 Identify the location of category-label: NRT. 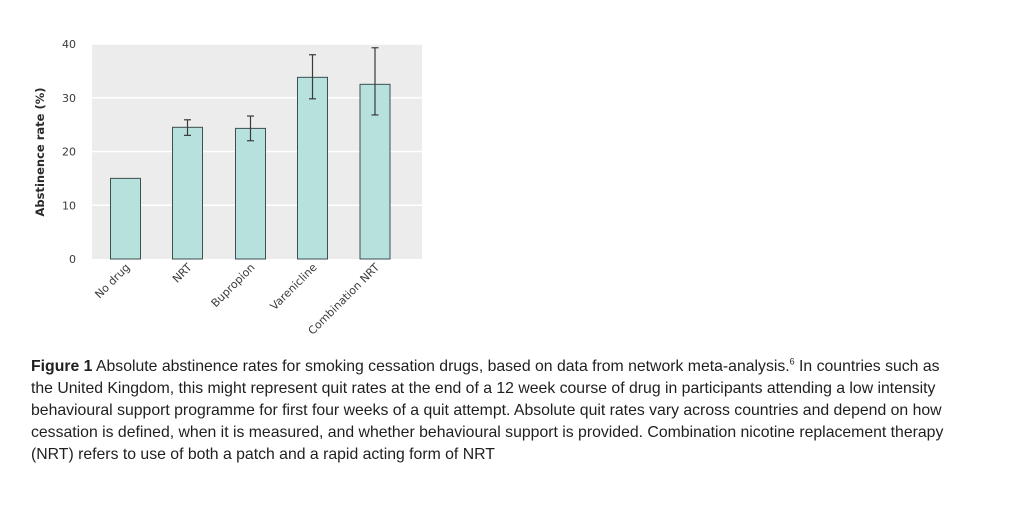
(182, 273).